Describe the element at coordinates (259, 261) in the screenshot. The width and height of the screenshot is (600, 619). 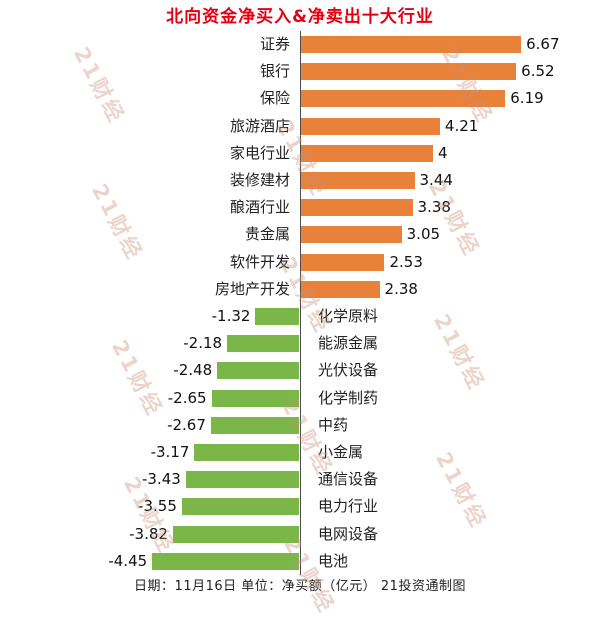
I see `category-label: 软件开发` at that location.